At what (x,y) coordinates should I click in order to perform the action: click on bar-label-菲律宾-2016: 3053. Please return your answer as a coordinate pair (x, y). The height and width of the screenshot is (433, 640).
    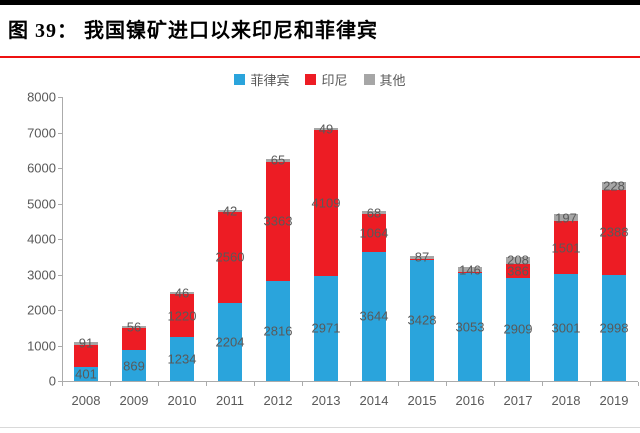
    Looking at the image, I should click on (470, 327).